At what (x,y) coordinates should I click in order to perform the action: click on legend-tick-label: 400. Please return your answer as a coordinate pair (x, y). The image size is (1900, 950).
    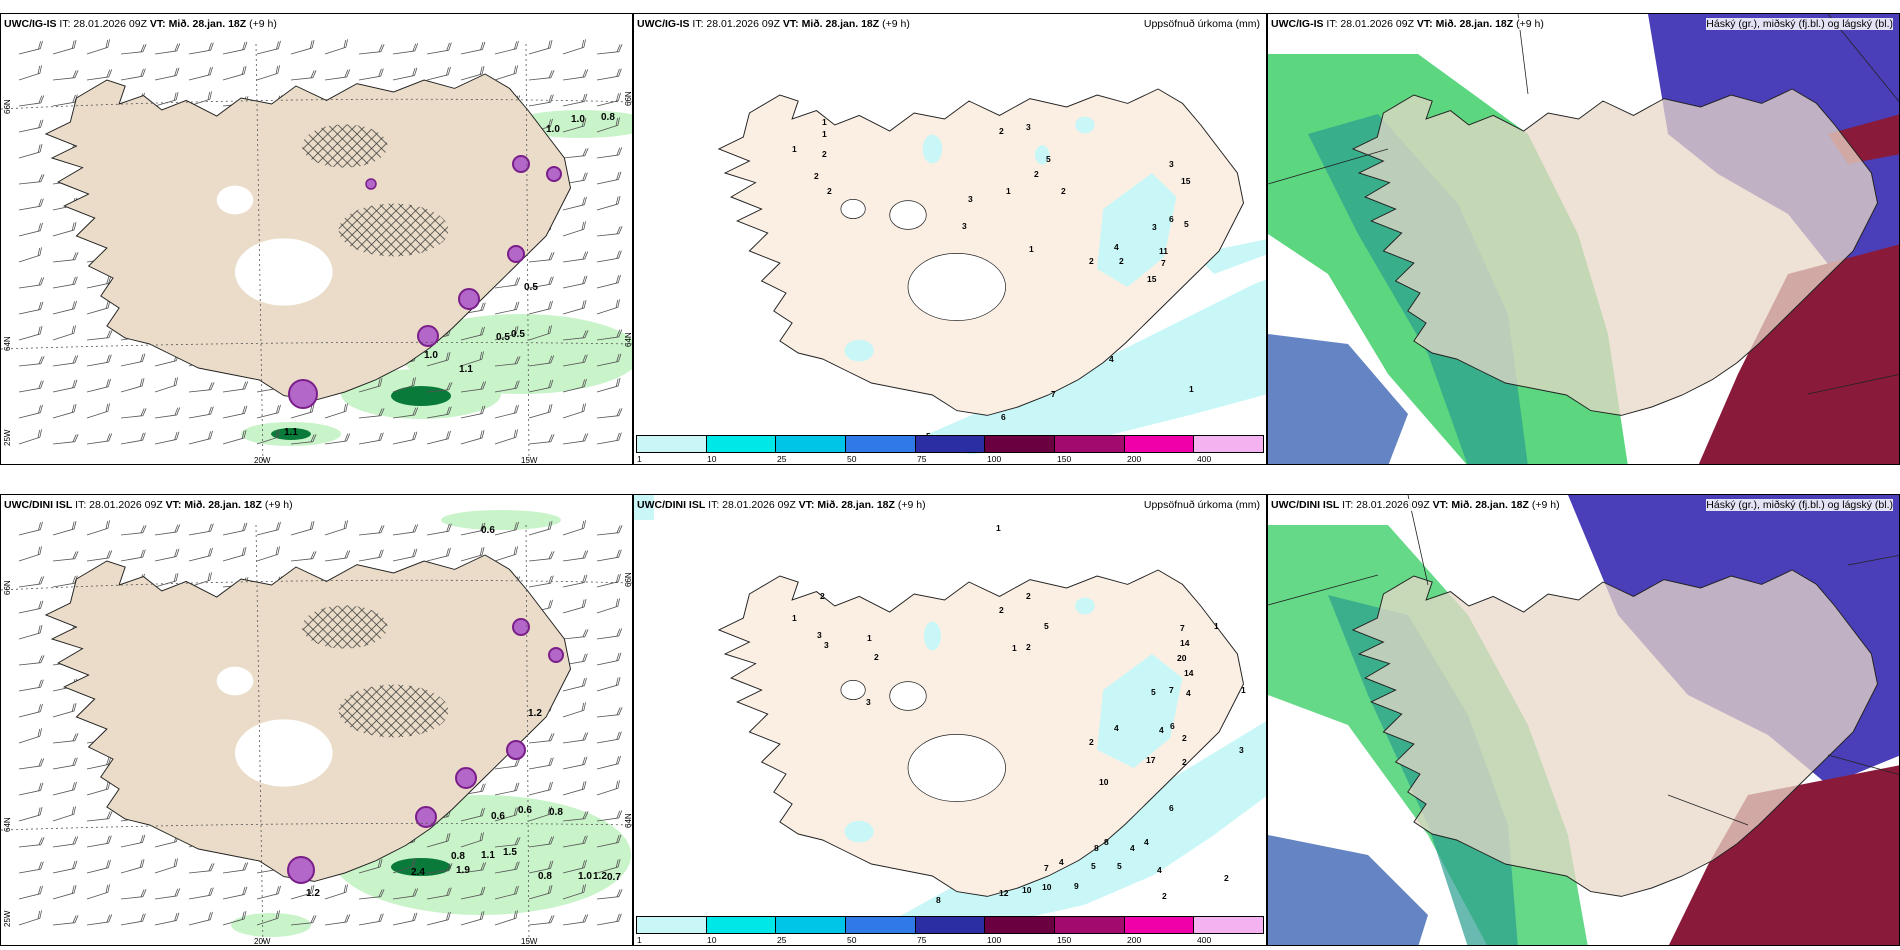
    Looking at the image, I should click on (1204, 940).